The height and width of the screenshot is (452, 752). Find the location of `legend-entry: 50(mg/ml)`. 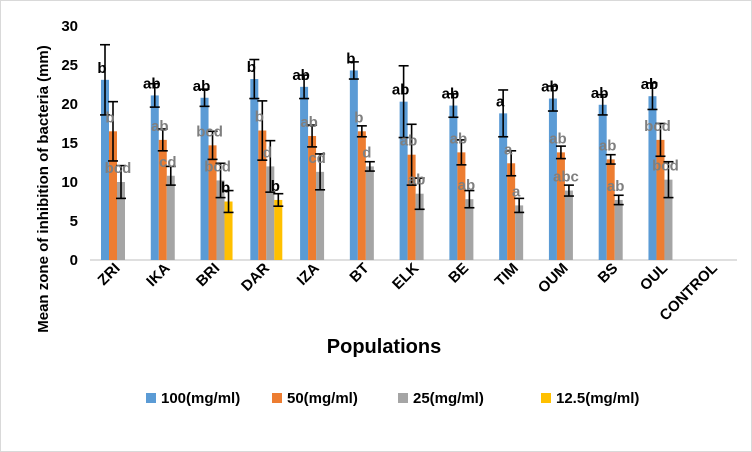

legend-entry: 50(mg/ml) is located at coordinates (322, 398).